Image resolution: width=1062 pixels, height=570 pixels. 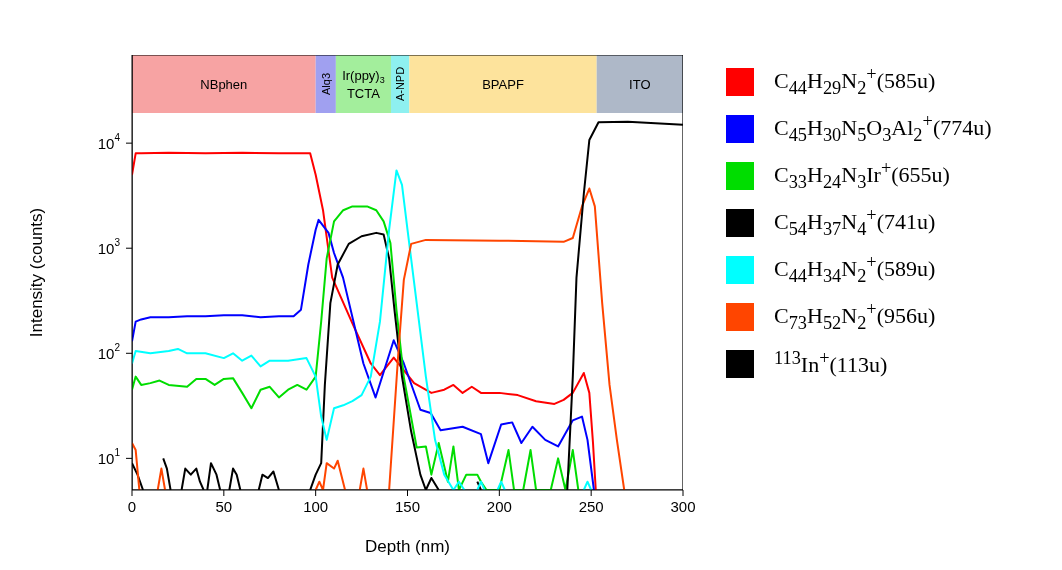 I want to click on x-tick-label: 100, so click(x=316, y=506).